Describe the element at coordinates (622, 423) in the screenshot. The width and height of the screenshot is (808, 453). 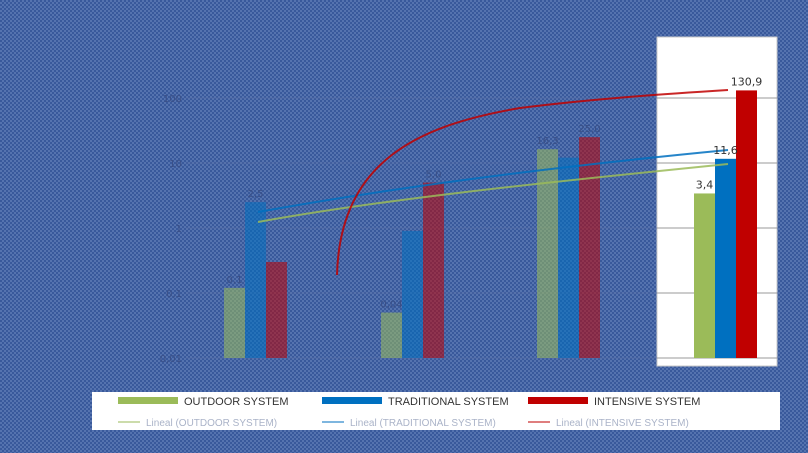
I see `legend-trend-label: Lineal (INTENSIVE SYSTEM)` at that location.